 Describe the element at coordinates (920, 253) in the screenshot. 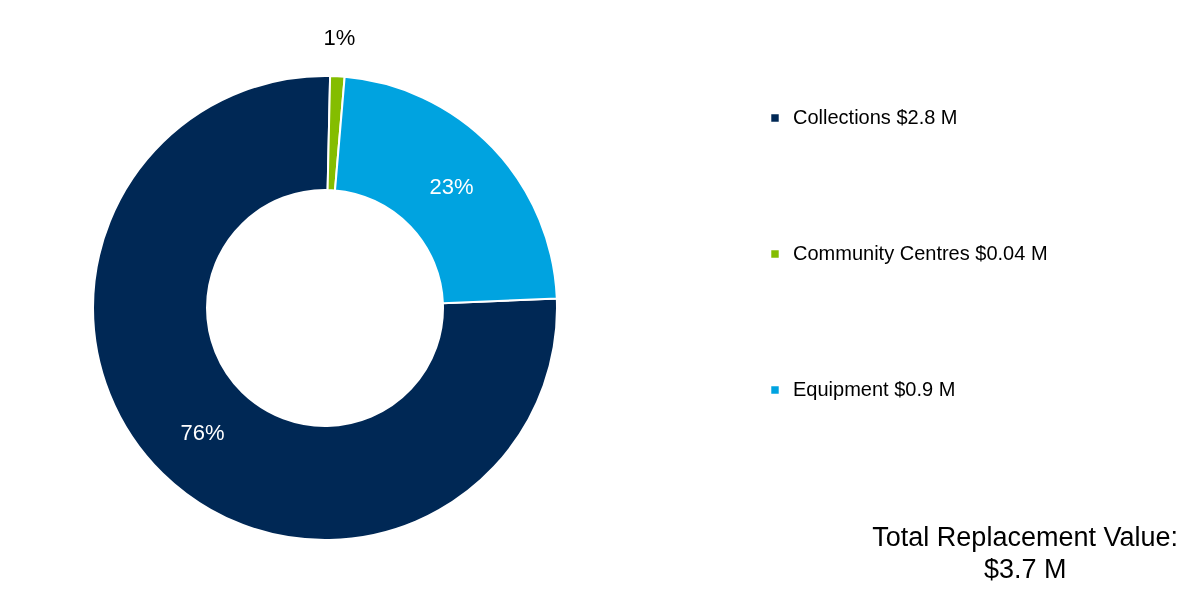

I see `legend-label: Community Centres $0.04 M` at that location.